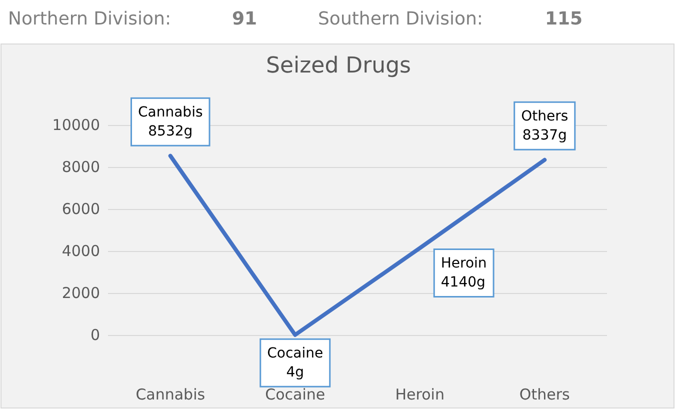 This screenshot has width=677, height=413. What do you see at coordinates (90, 19) in the screenshot?
I see `text: Northern Division:` at bounding box center [90, 19].